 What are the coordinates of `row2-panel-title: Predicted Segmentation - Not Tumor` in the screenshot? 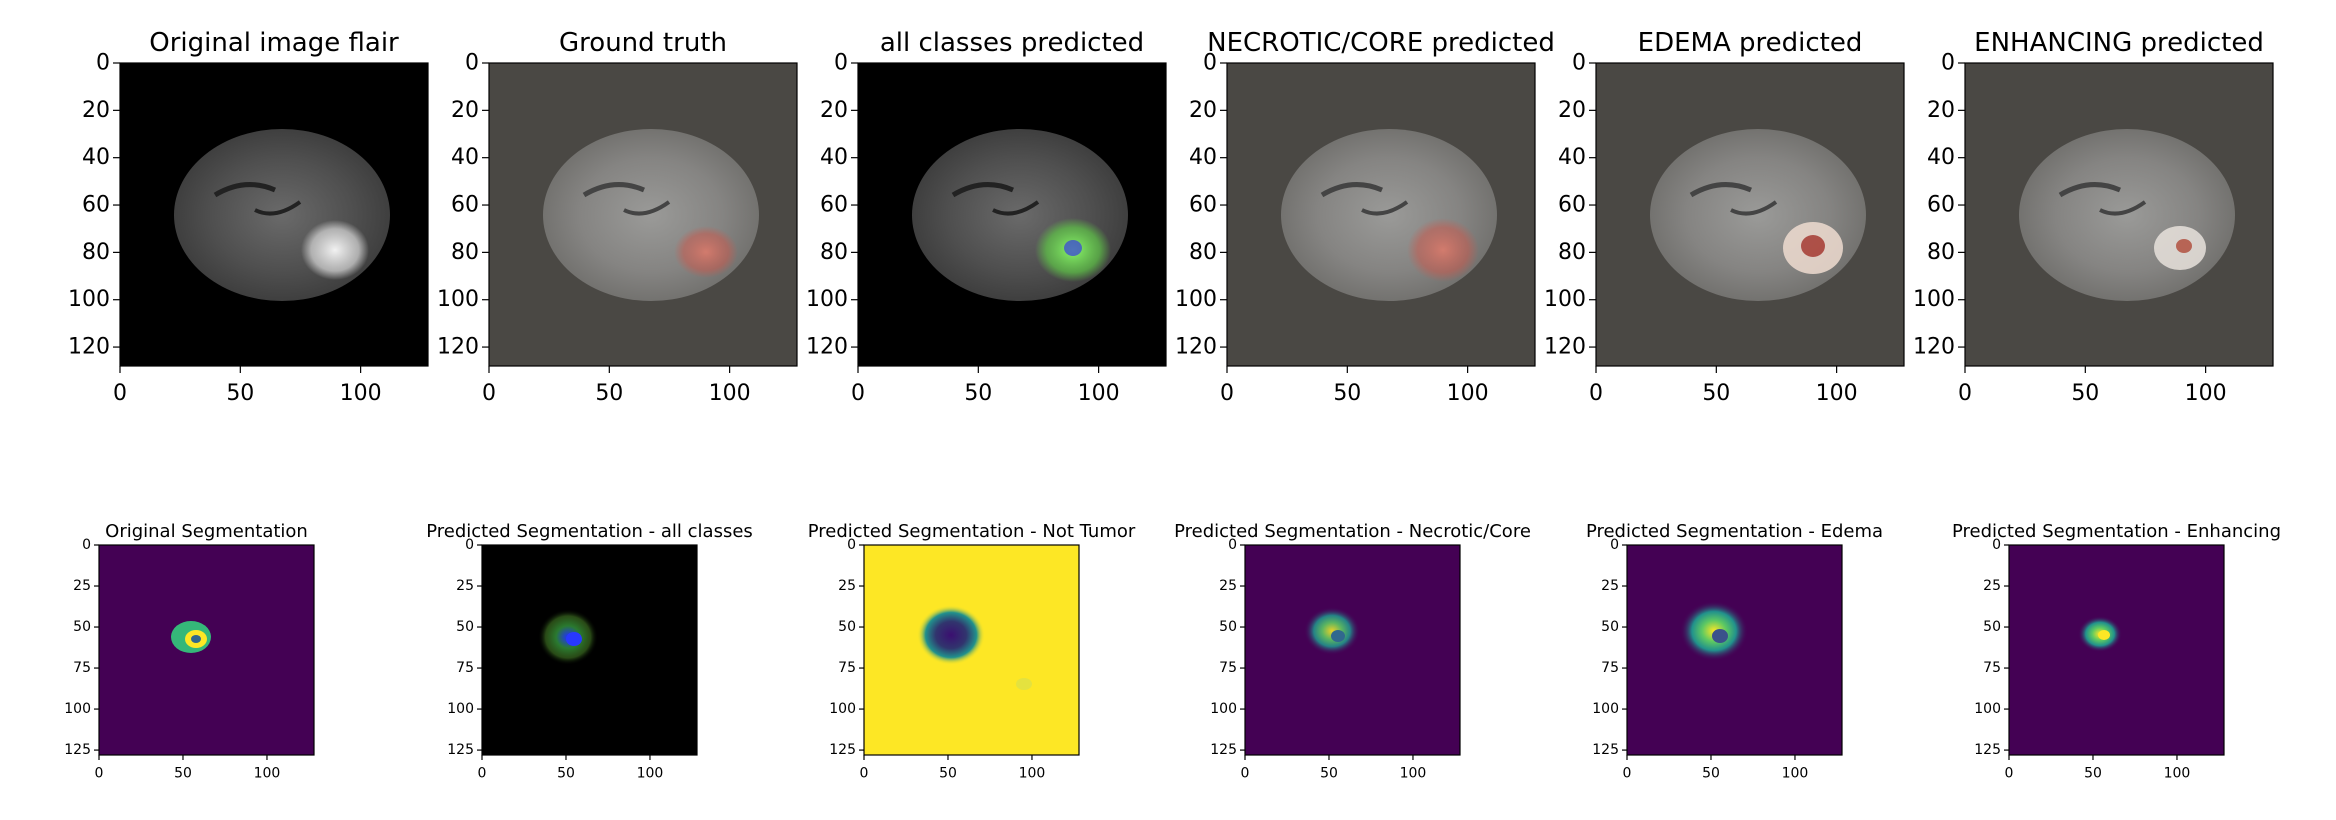 It's located at (972, 531).